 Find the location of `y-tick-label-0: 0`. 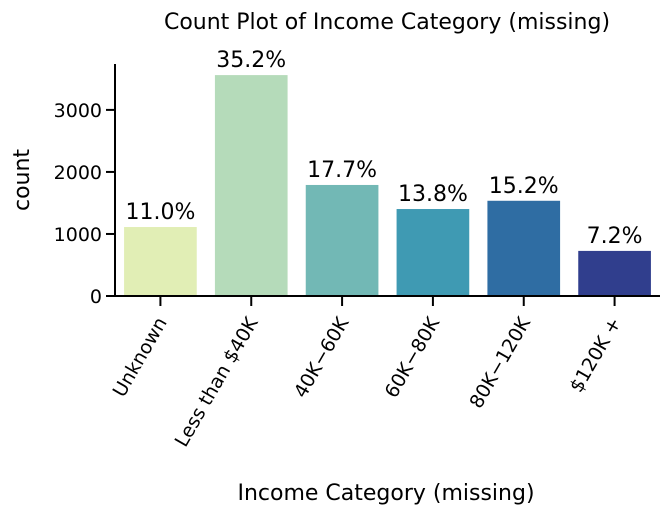

y-tick-label-0: 0 is located at coordinates (96, 297).